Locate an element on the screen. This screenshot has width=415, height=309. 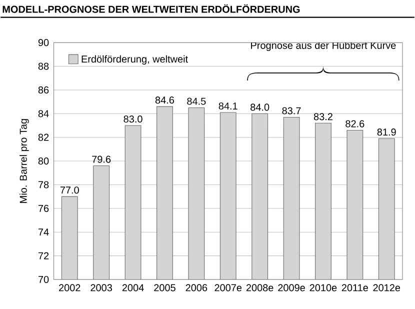
x-tick-label: 2006 is located at coordinates (197, 288).